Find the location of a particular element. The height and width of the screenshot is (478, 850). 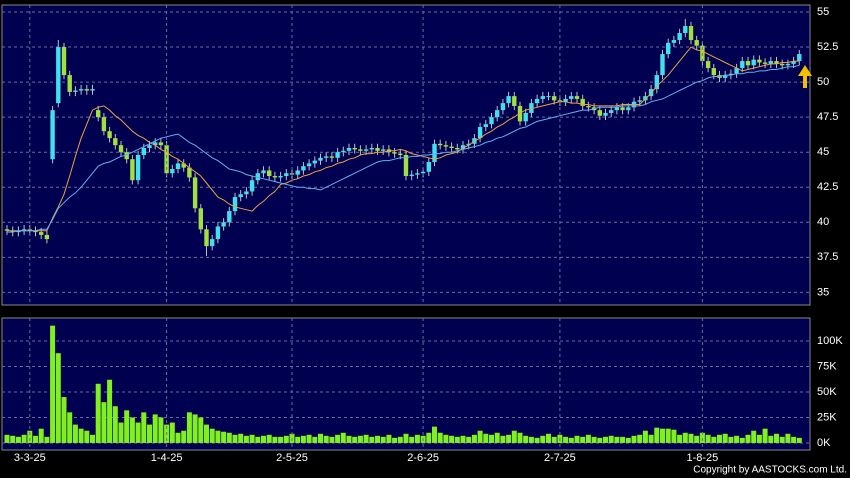

x-tick-label: 2-6-25 is located at coordinates (423, 458).